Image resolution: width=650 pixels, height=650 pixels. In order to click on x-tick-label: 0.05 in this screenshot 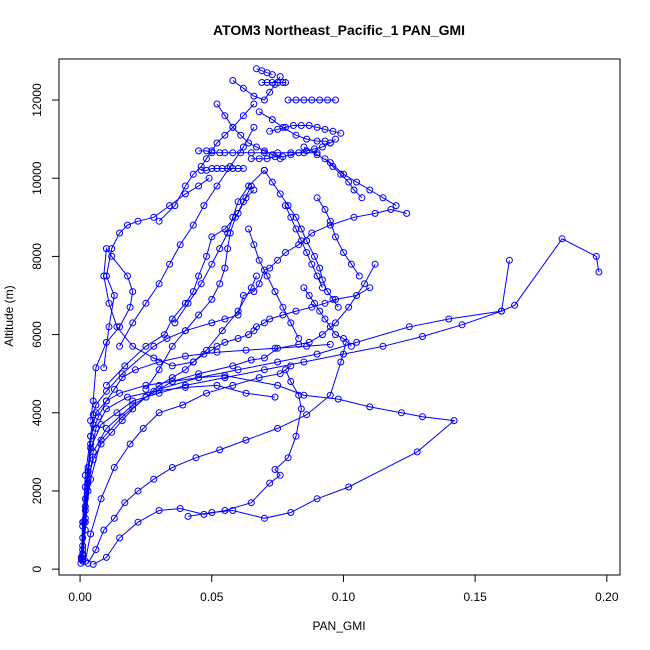, I will do `click(212, 597)`.